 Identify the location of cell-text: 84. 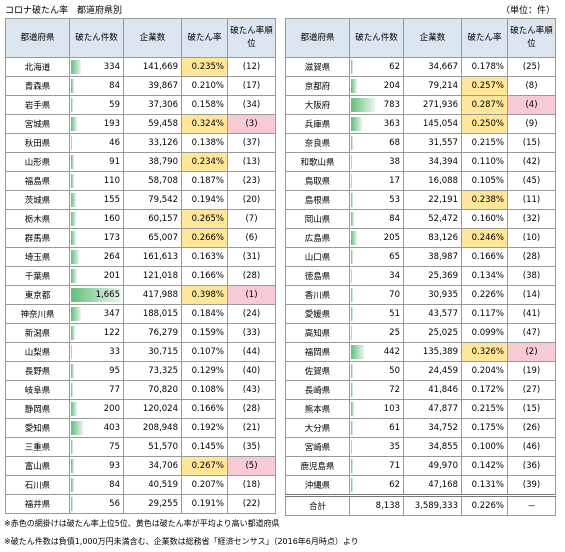
(114, 485).